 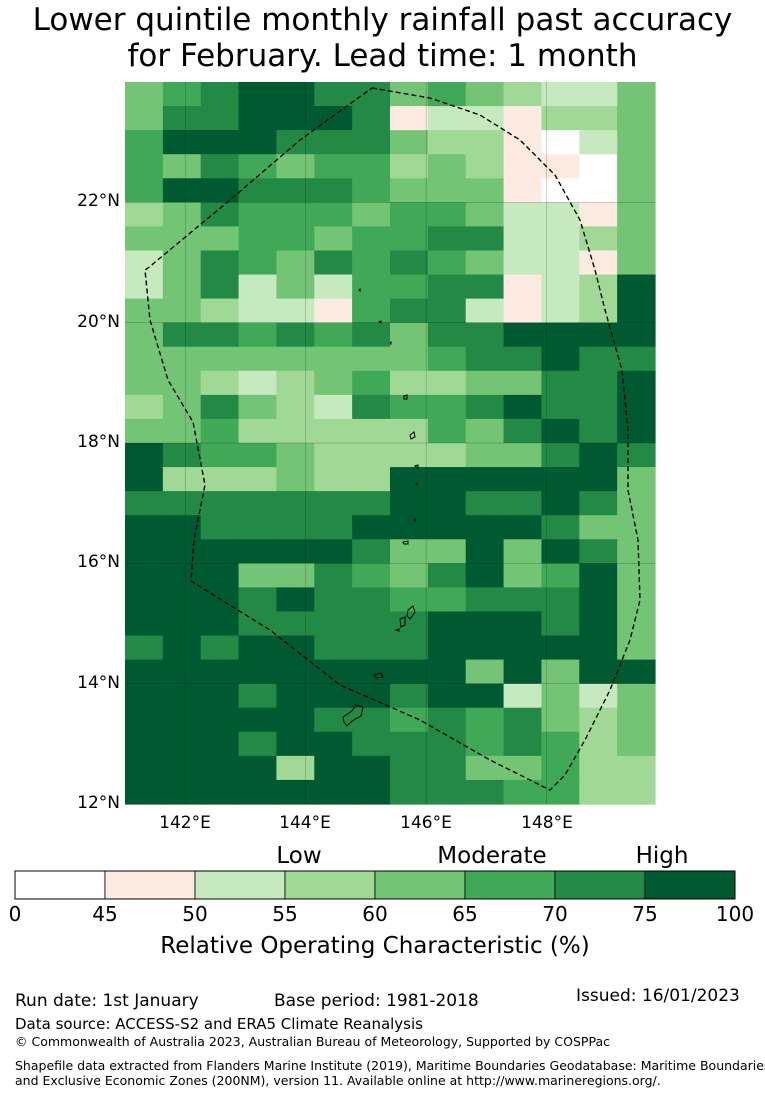 I want to click on lon-tick-144e: 144°E, so click(x=305, y=823).